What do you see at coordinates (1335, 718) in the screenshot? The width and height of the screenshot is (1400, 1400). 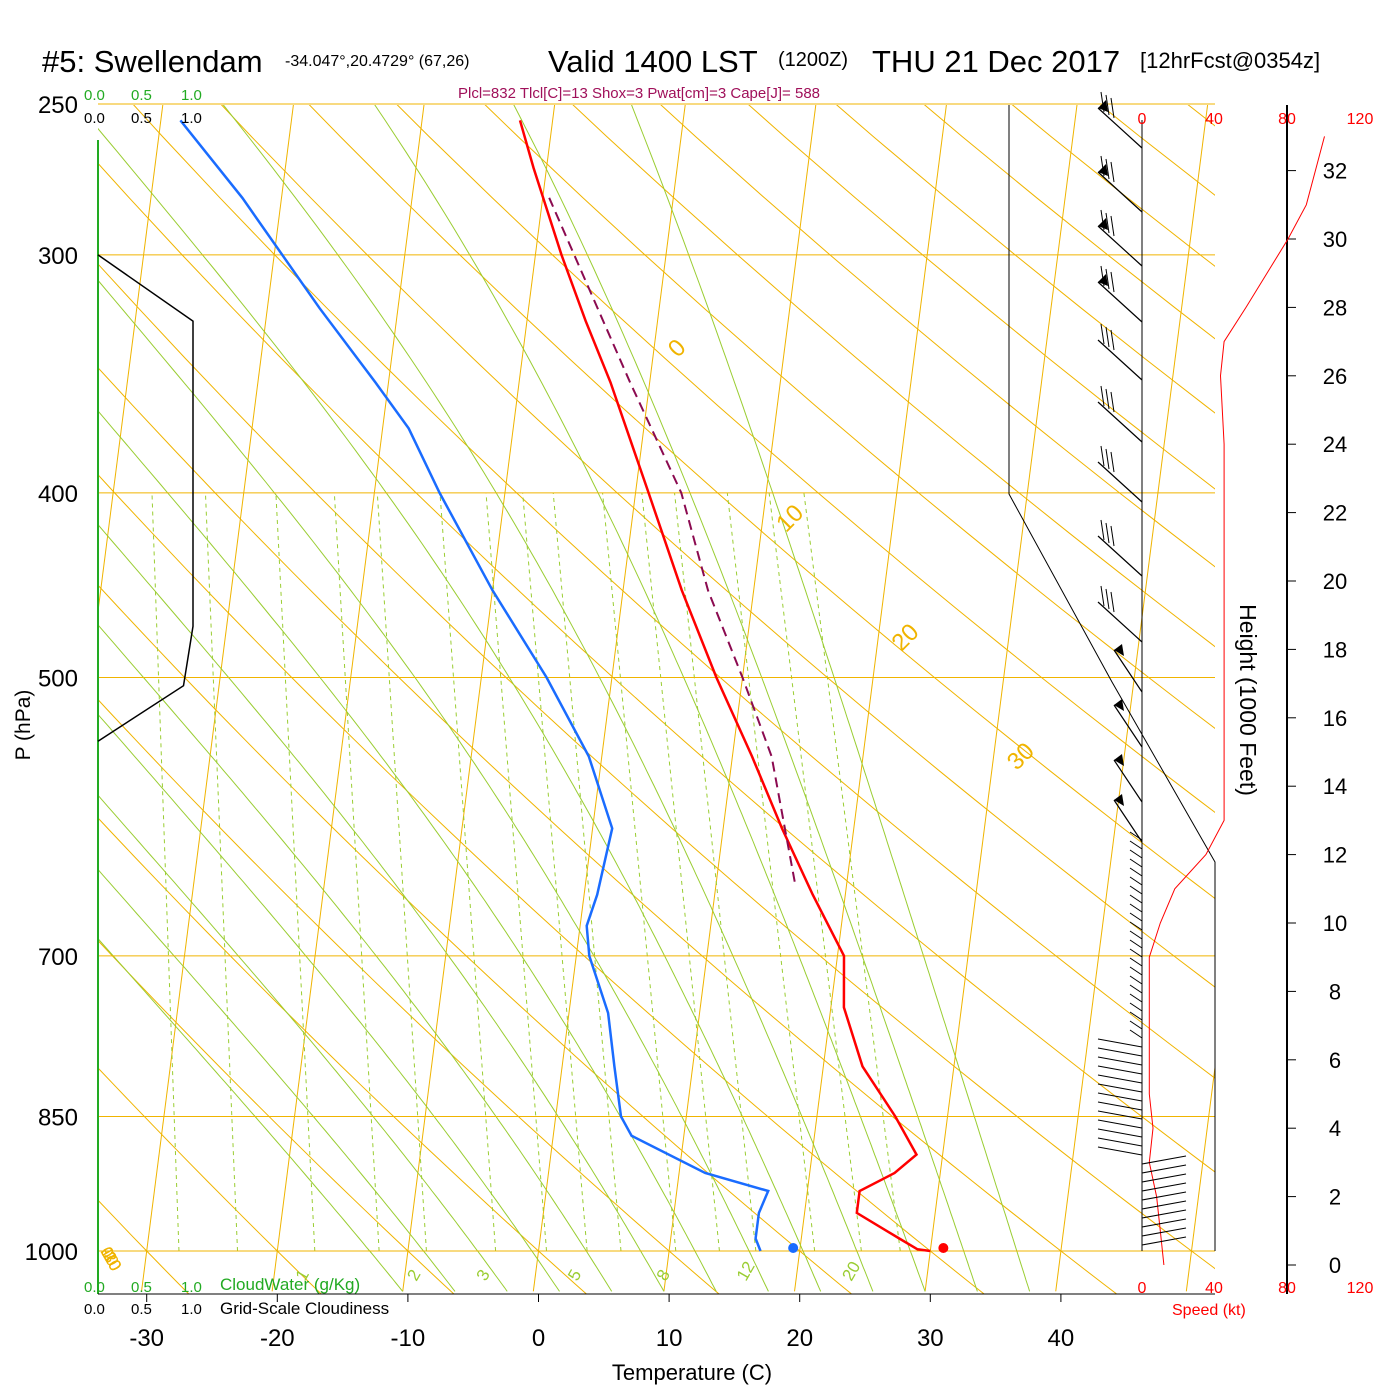 I see `height-tick-label: 16` at bounding box center [1335, 718].